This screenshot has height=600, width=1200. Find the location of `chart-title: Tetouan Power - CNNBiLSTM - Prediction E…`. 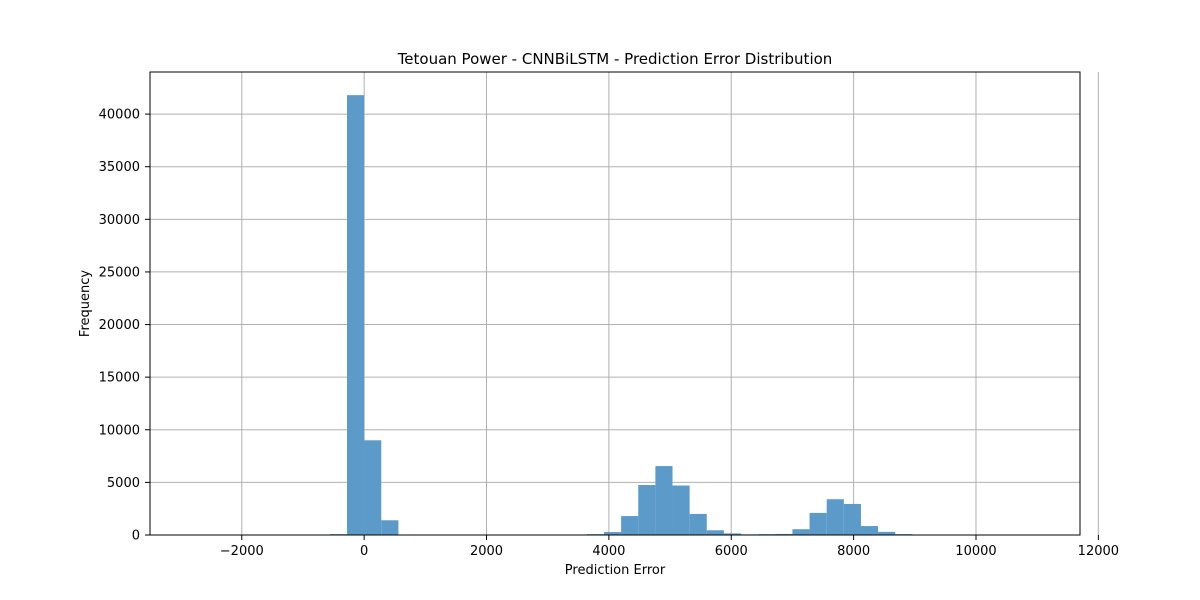

chart-title: Tetouan Power - CNNBiLSTM - Prediction E… is located at coordinates (615, 59).